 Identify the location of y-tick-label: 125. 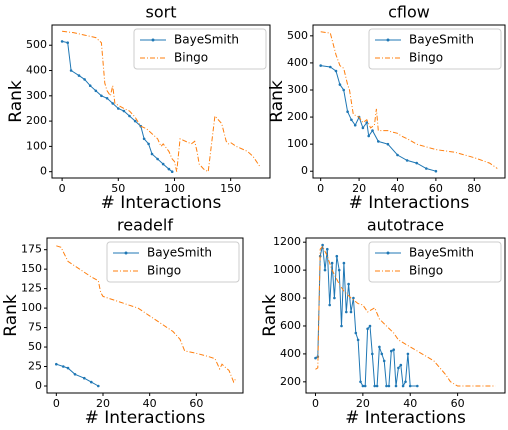
(31, 288).